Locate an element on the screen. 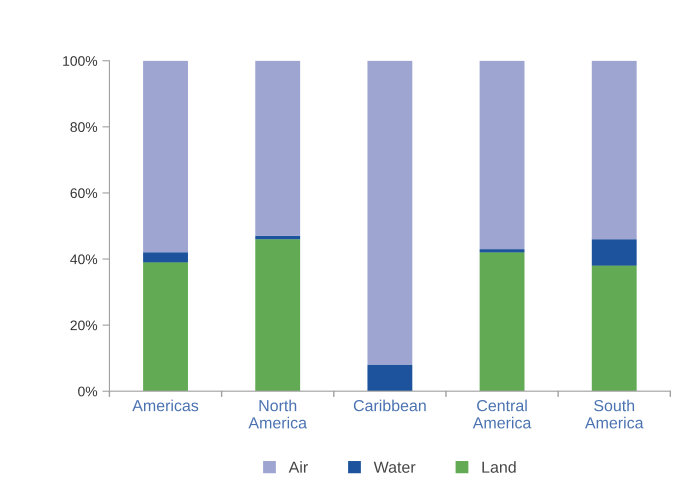  y-tick-label: 80% is located at coordinates (84, 127).